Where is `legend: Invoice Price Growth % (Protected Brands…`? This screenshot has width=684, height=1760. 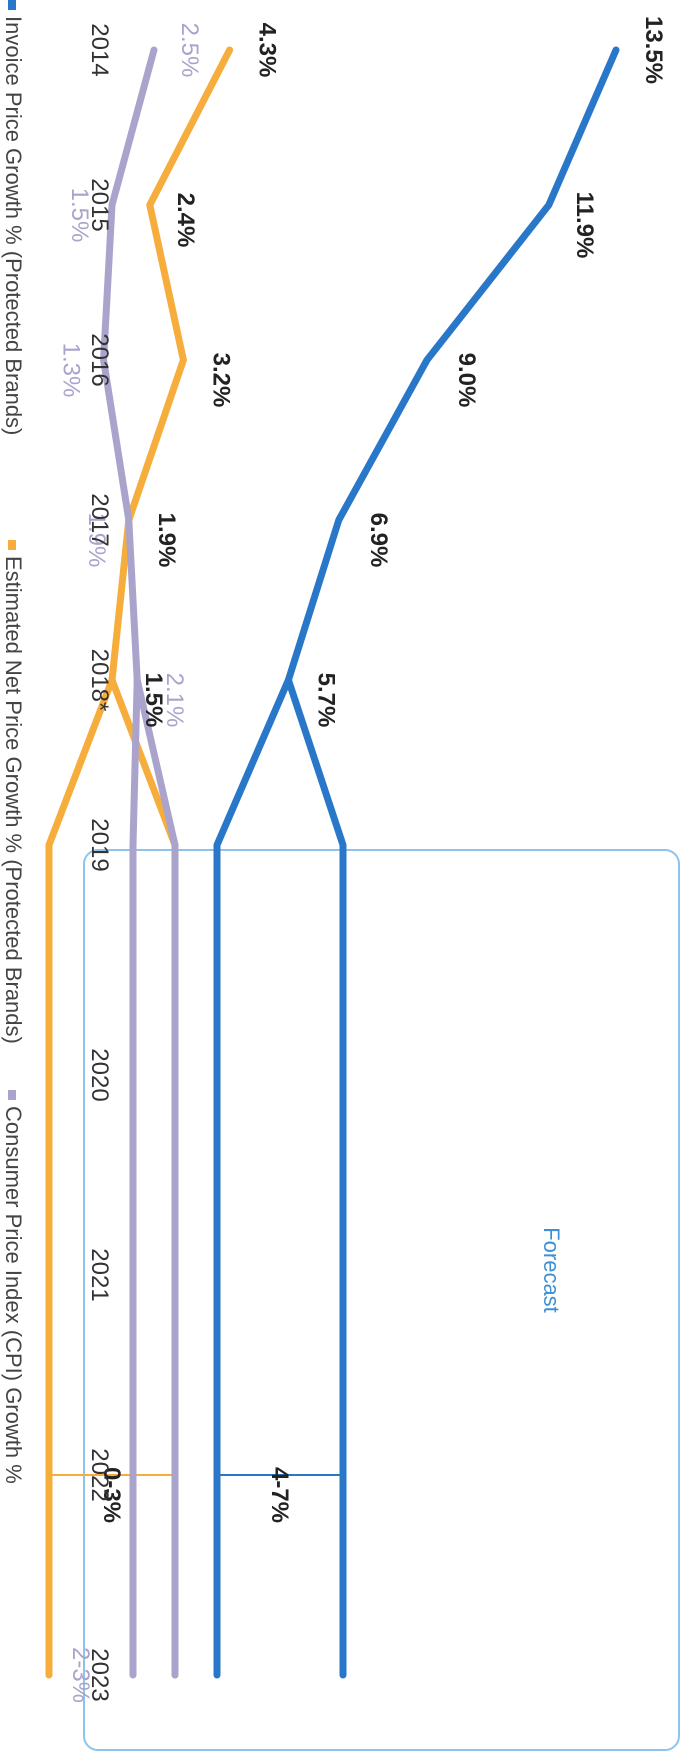
legend: Invoice Price Growth % (Protected Brands… is located at coordinates (13, 742).